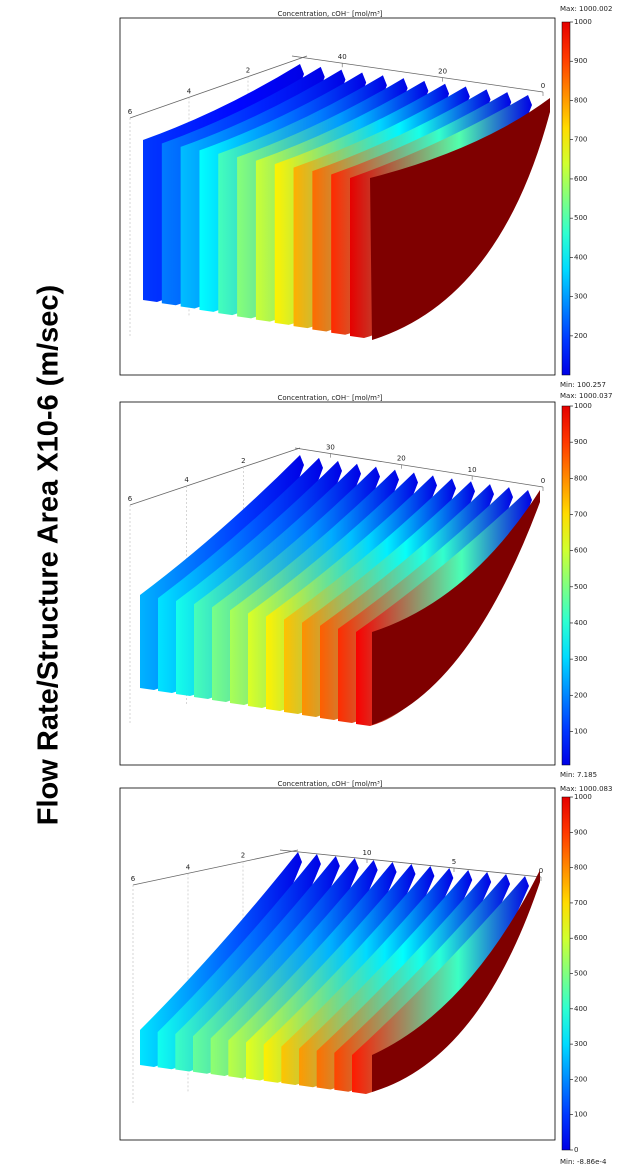 Image resolution: width=640 pixels, height=1172 pixels. I want to click on y-tick-label: 40, so click(342, 57).